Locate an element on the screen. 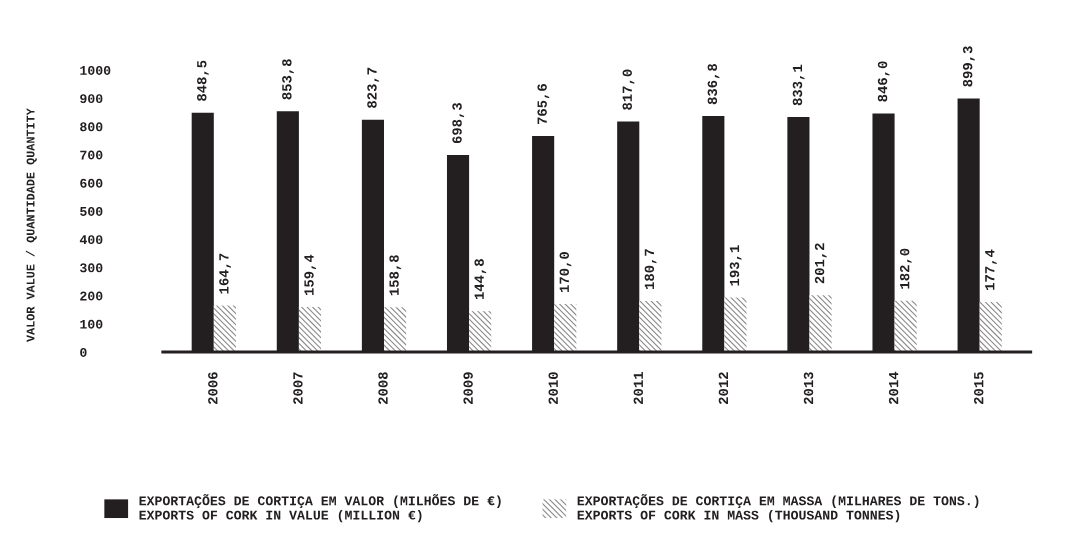  y-tick-label: 600 is located at coordinates (91, 183).